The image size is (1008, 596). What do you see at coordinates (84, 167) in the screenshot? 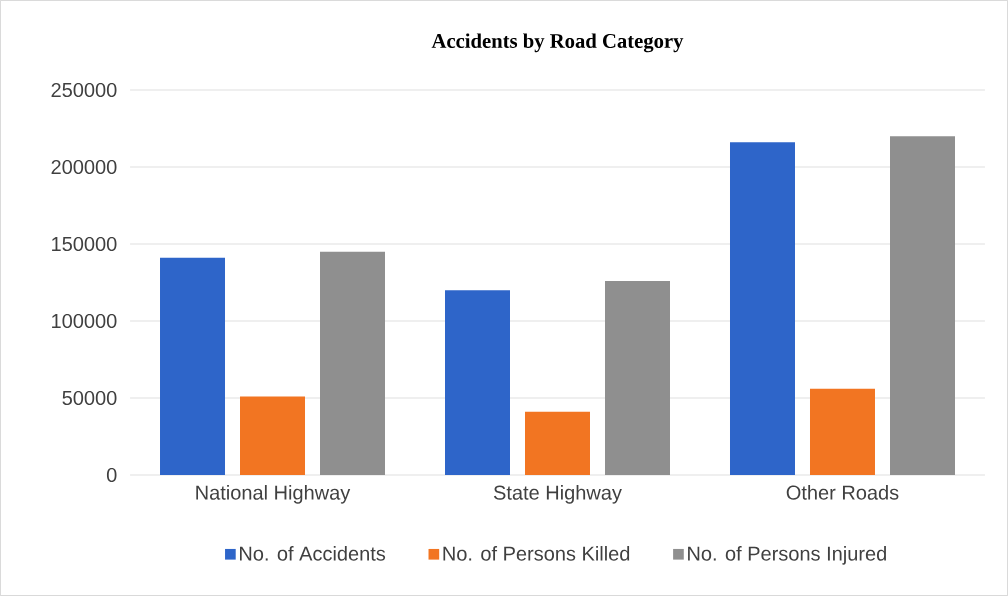
I see `y-tick-label: 200000` at bounding box center [84, 167].